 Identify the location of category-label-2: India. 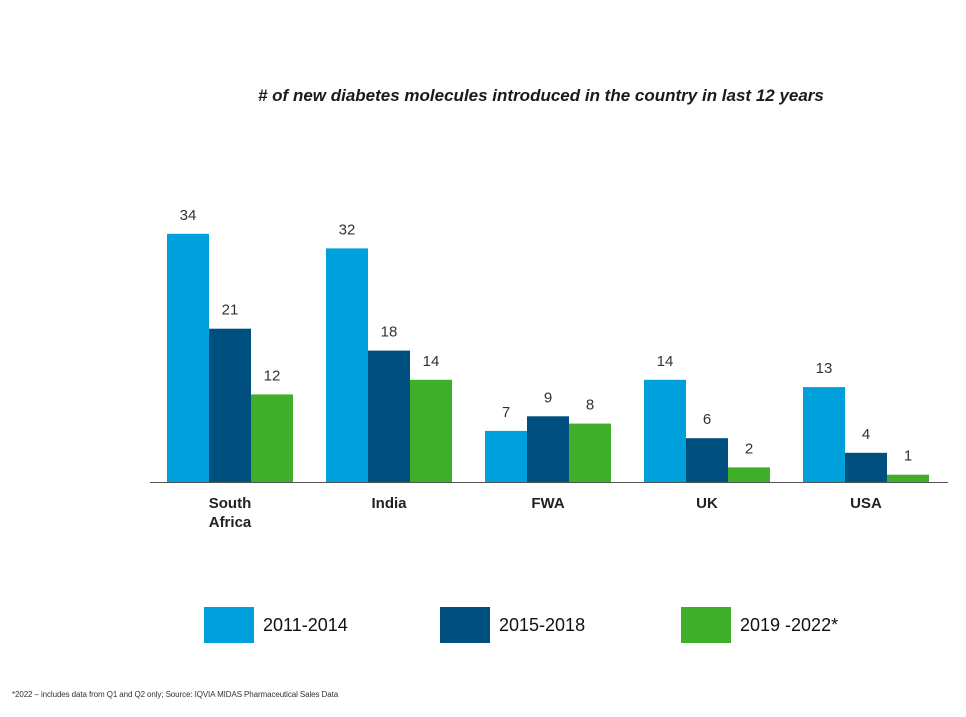
(389, 503).